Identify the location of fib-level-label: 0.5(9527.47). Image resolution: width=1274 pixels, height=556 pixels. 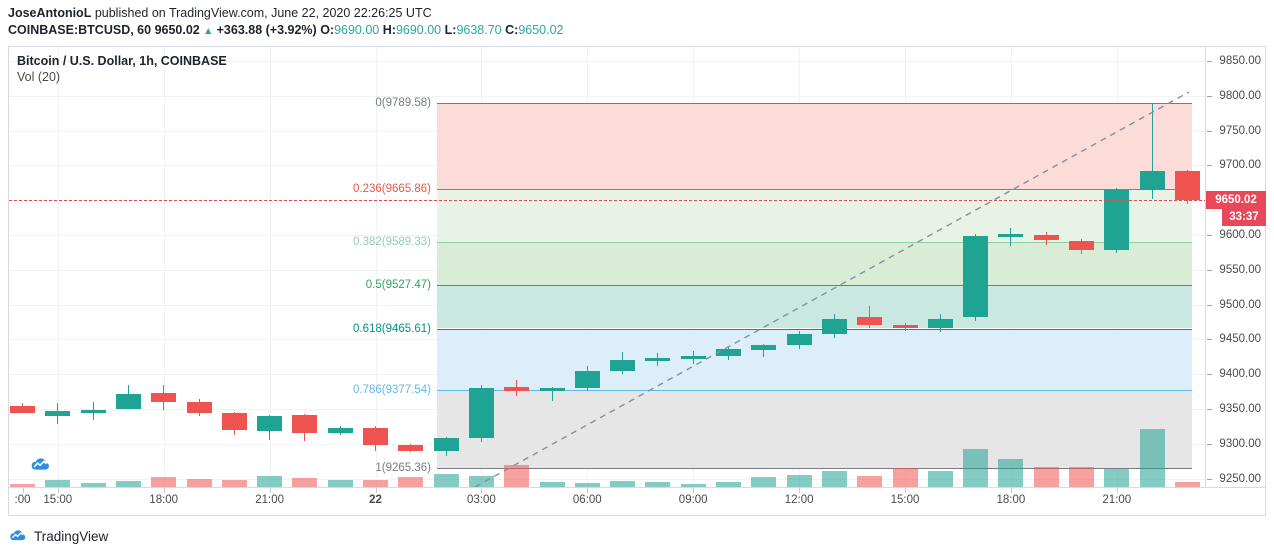
(398, 285).